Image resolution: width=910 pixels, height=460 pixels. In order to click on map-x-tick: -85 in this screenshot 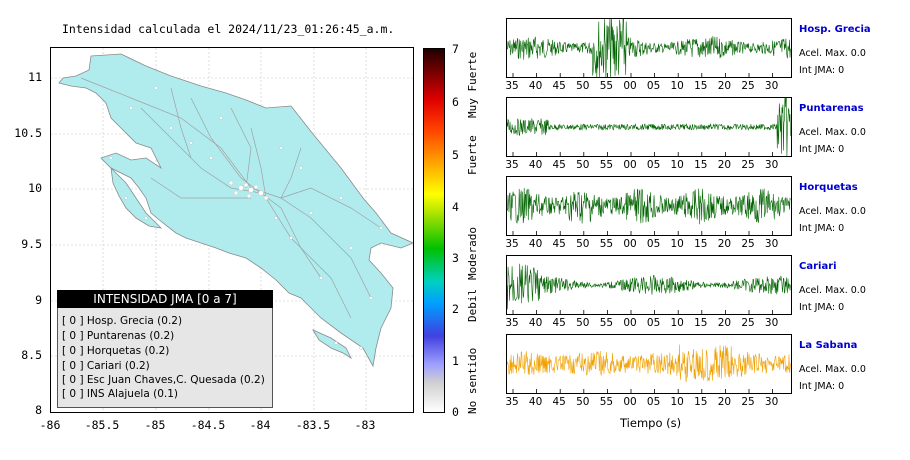, I will do `click(155, 425)`.